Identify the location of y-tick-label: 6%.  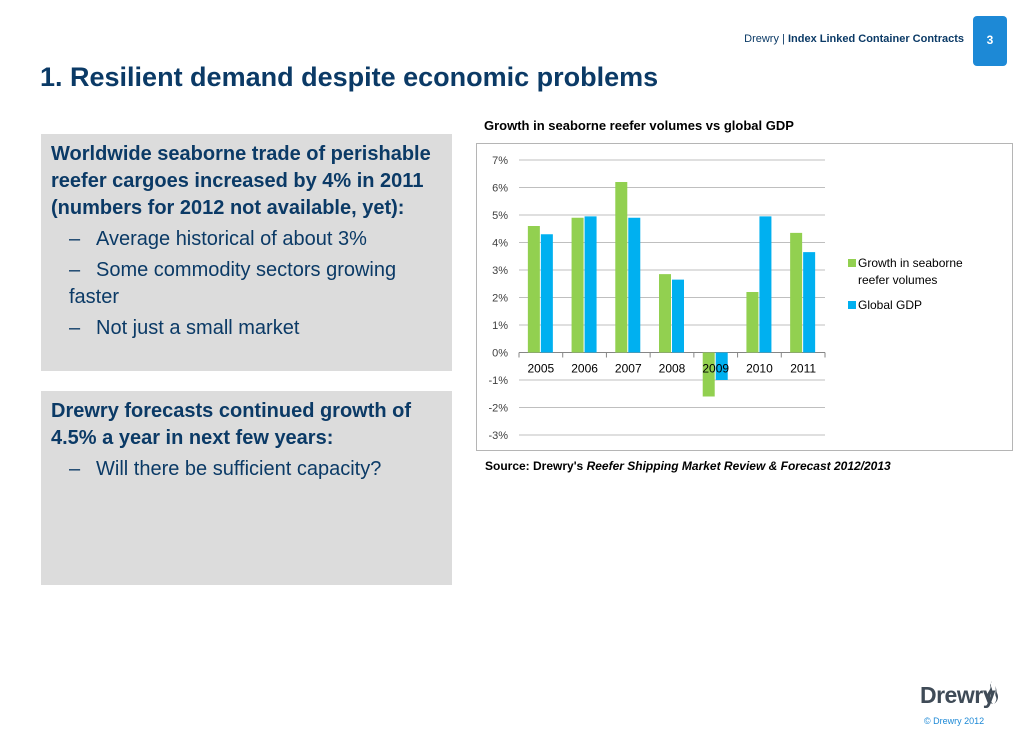
(500, 189).